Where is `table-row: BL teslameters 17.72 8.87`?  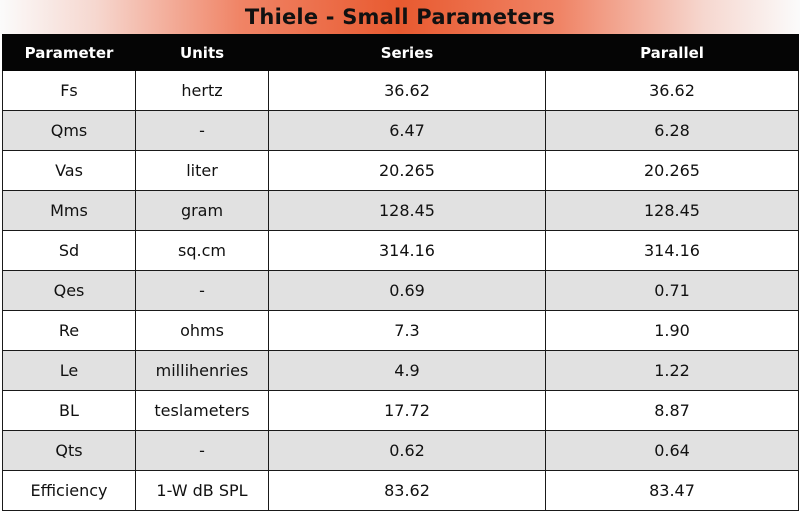
table-row: BL teslameters 17.72 8.87 is located at coordinates (400, 410).